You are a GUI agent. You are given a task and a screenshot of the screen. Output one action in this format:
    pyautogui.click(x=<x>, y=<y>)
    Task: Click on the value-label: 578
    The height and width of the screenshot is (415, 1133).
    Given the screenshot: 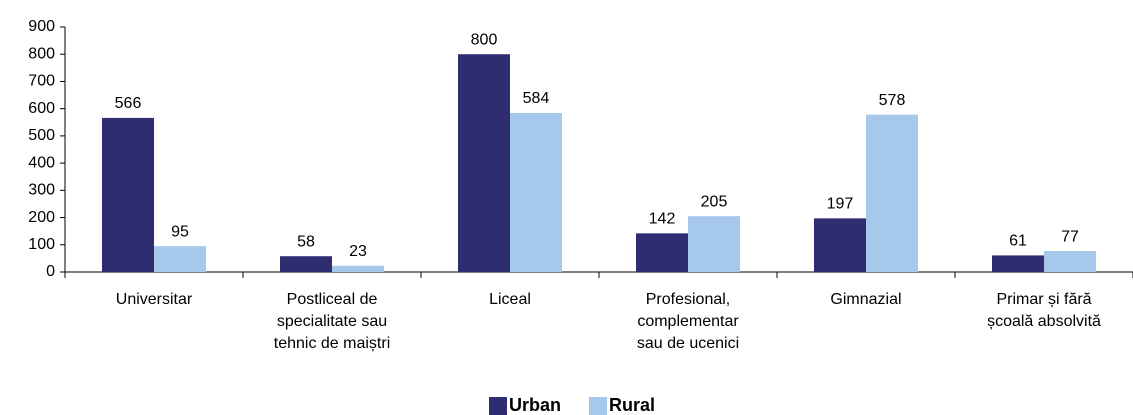 What is the action you would take?
    pyautogui.click(x=892, y=100)
    